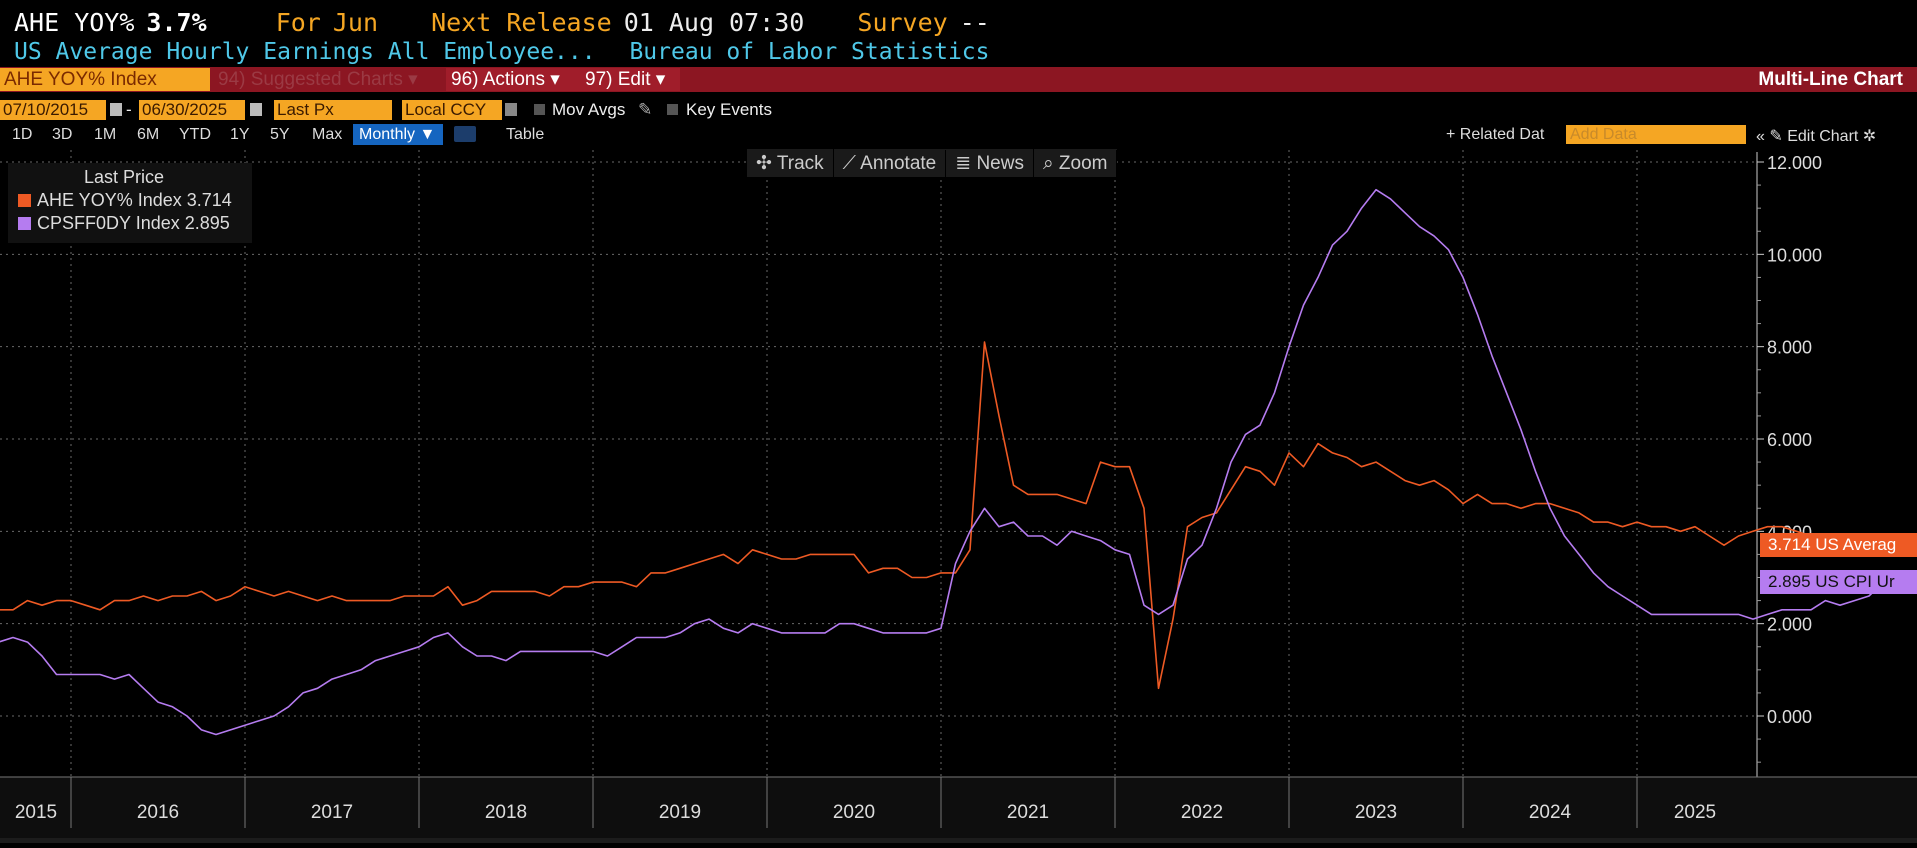 This screenshot has width=1917, height=848. Describe the element at coordinates (298, 22) in the screenshot. I see `for-label: For` at that location.